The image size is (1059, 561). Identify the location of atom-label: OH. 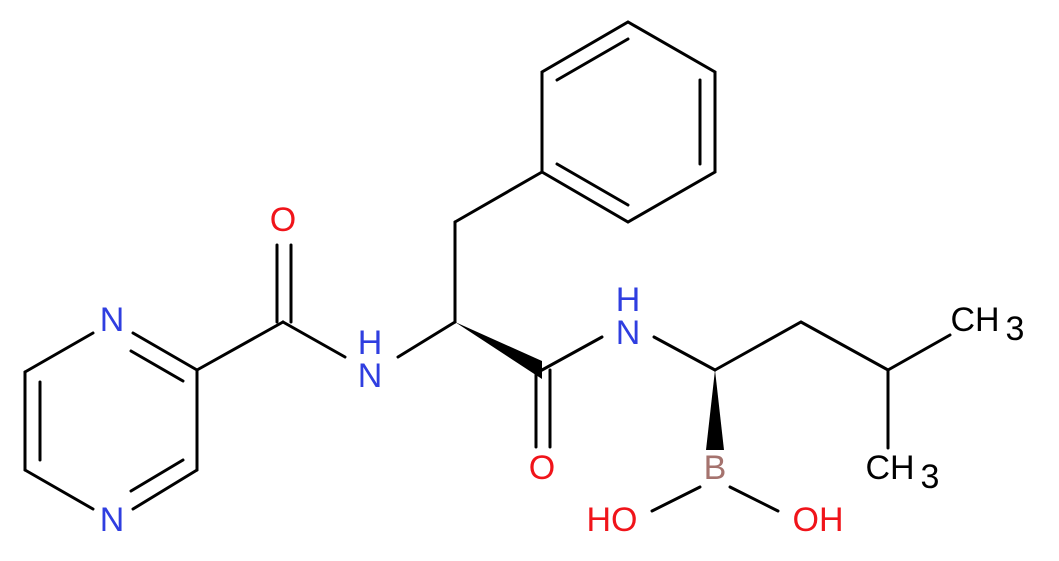
(818, 520).